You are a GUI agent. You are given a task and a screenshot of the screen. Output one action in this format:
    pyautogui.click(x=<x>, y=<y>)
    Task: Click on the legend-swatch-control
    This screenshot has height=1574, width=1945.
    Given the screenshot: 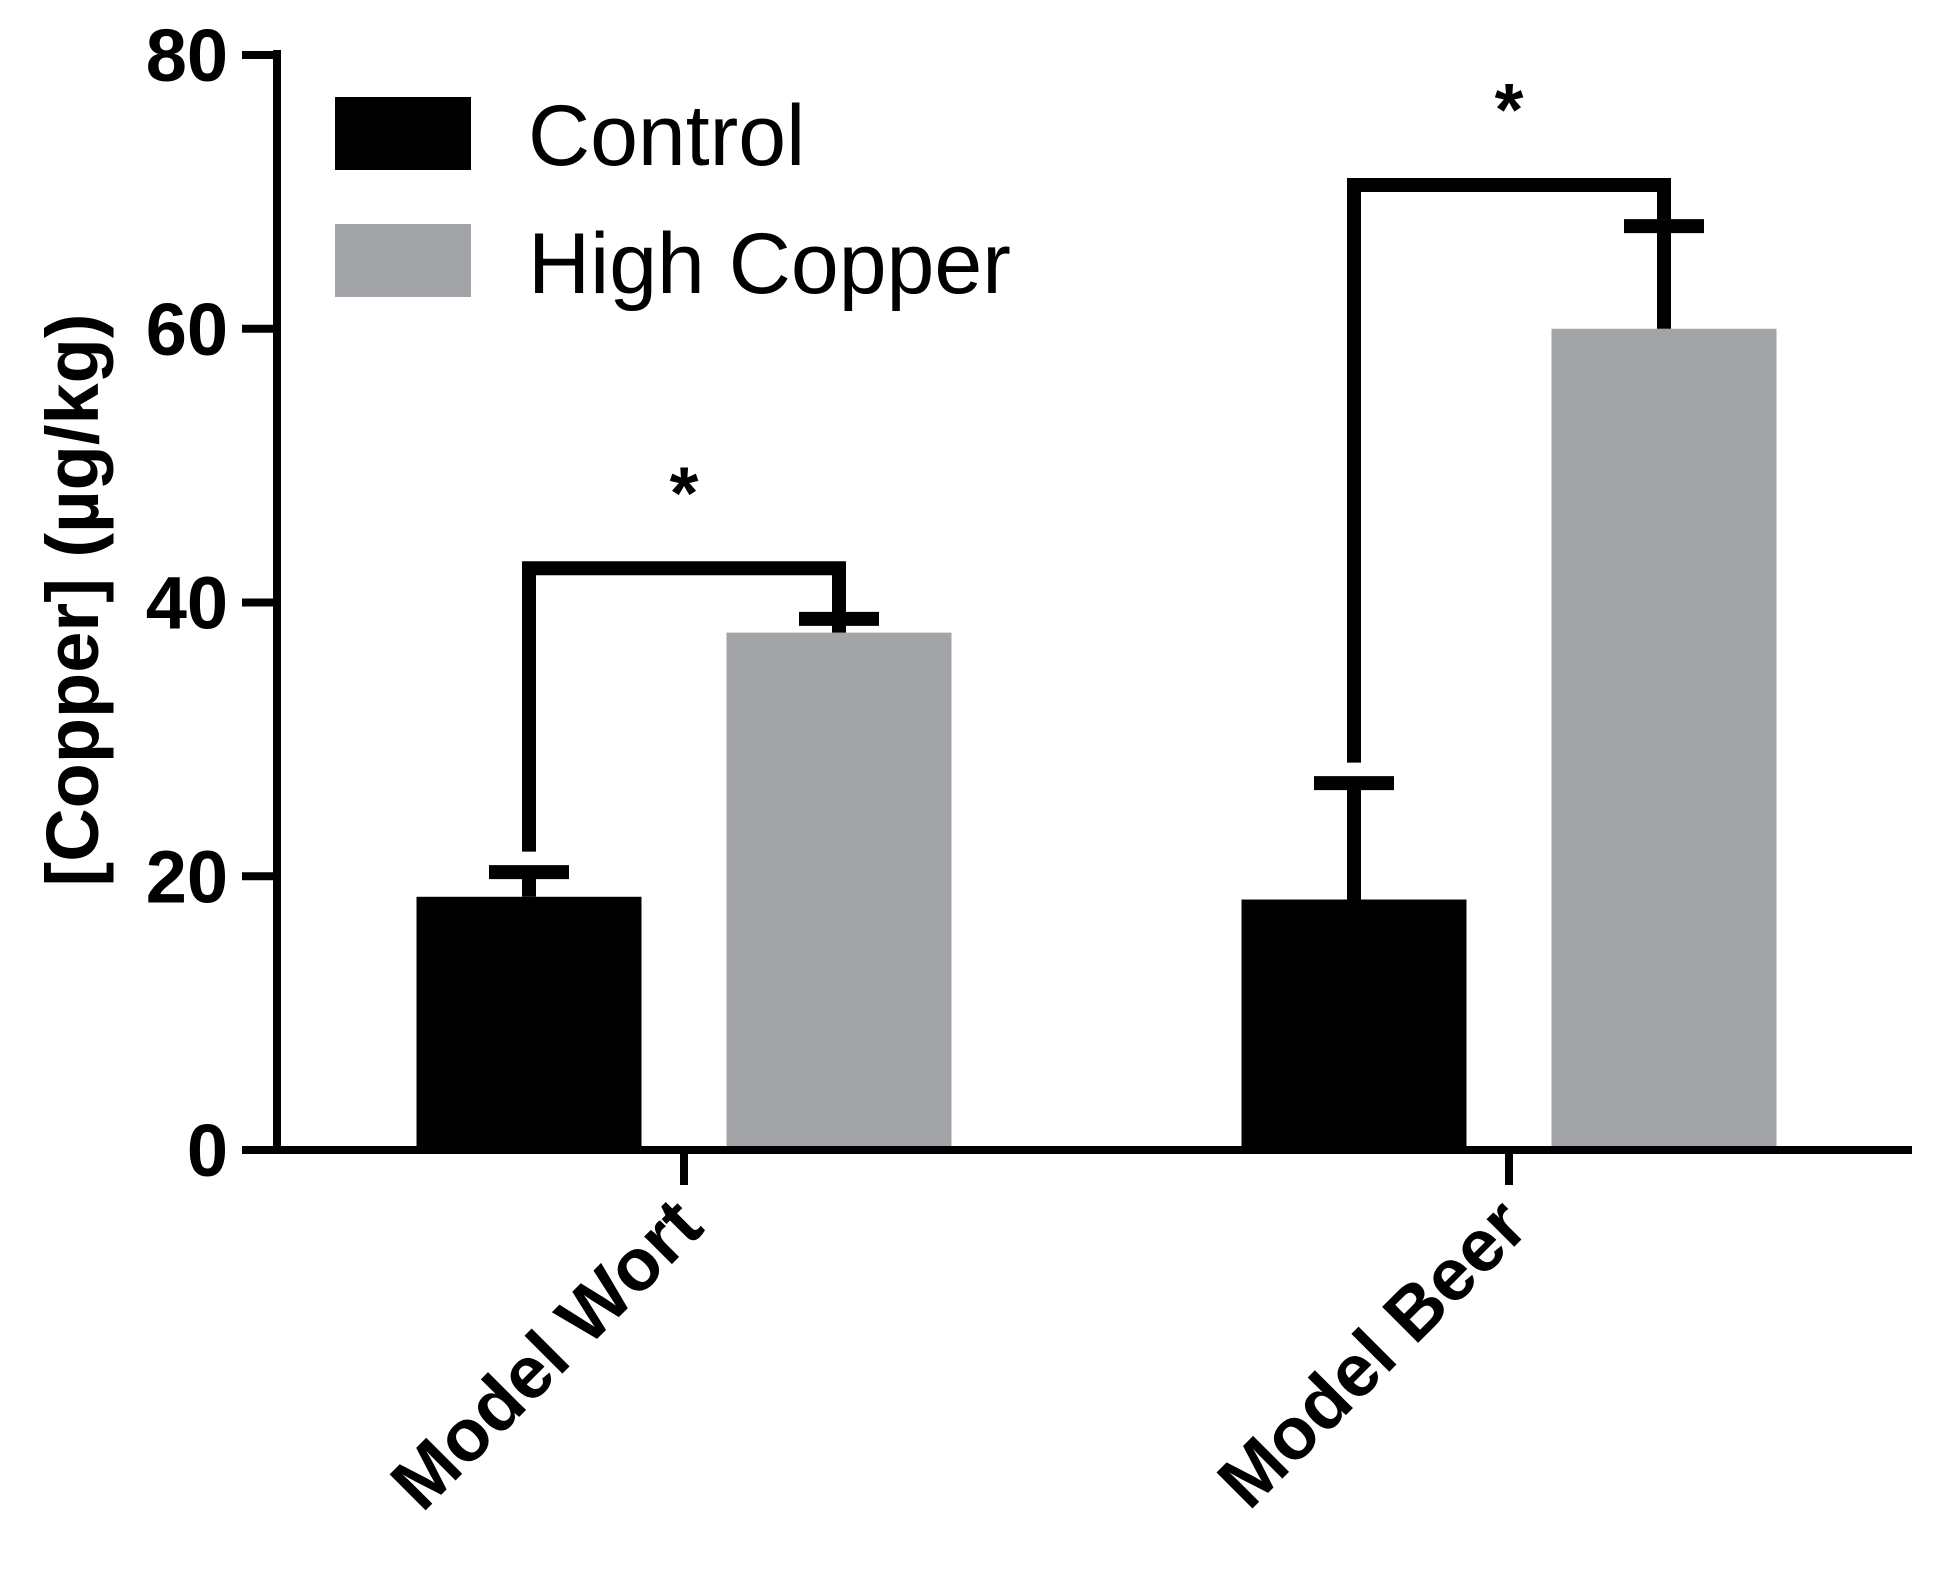 What is the action you would take?
    pyautogui.click(x=403, y=133)
    